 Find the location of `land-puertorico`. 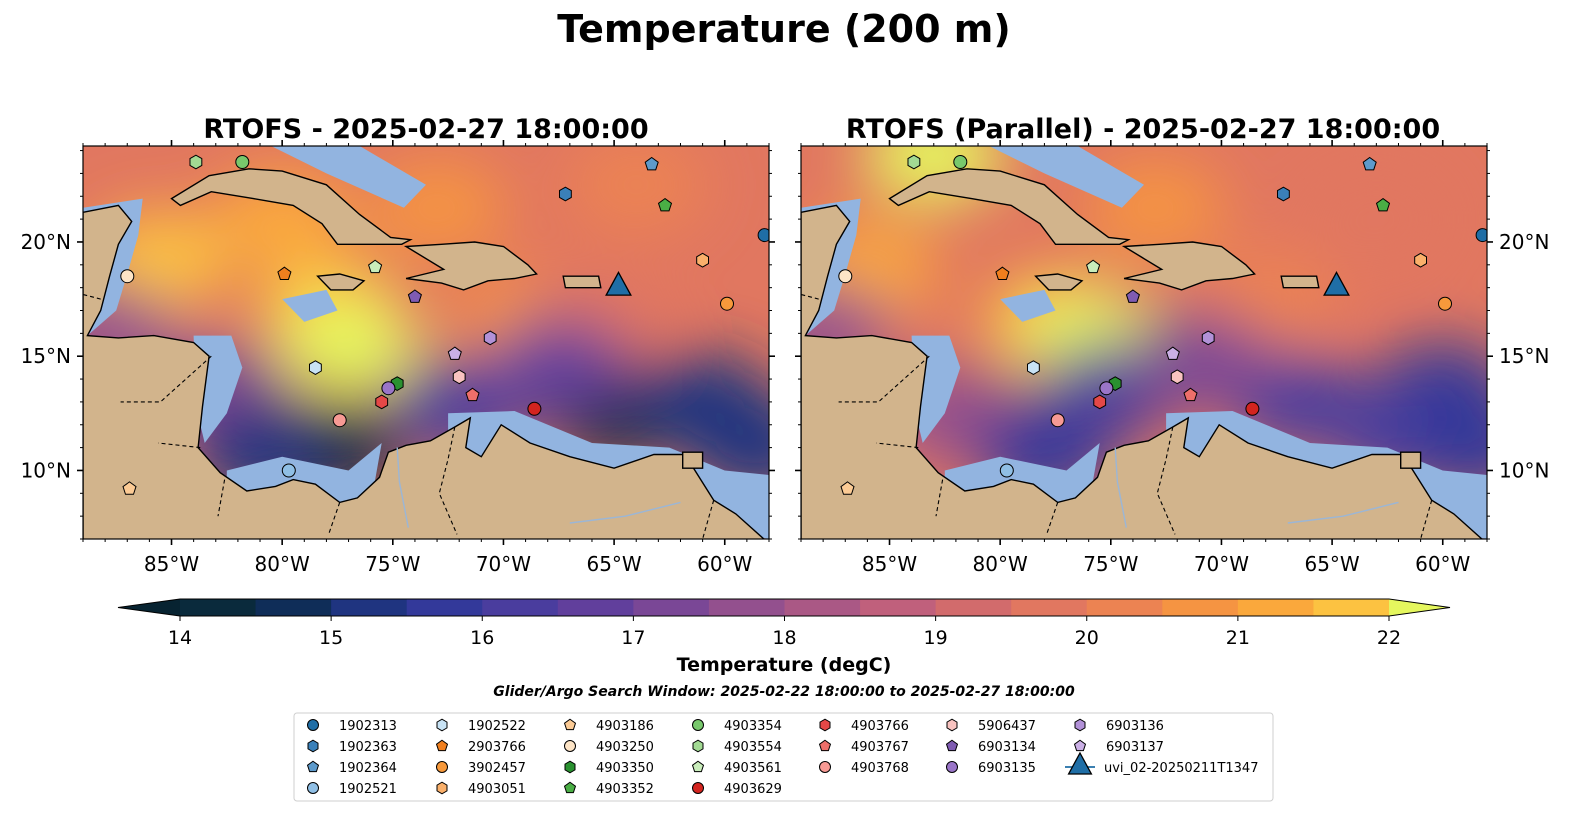

land-puertorico is located at coordinates (582, 282).